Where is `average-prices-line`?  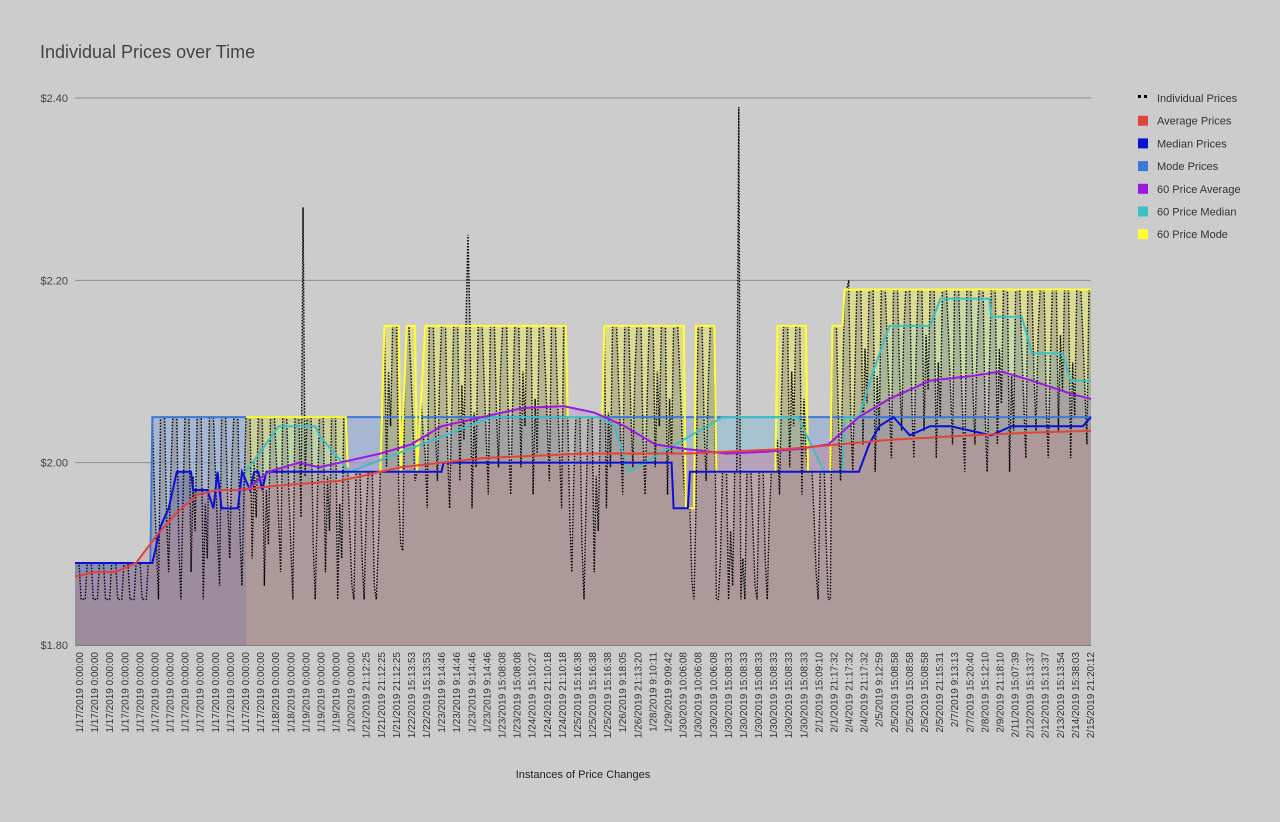 average-prices-line is located at coordinates (583, 503).